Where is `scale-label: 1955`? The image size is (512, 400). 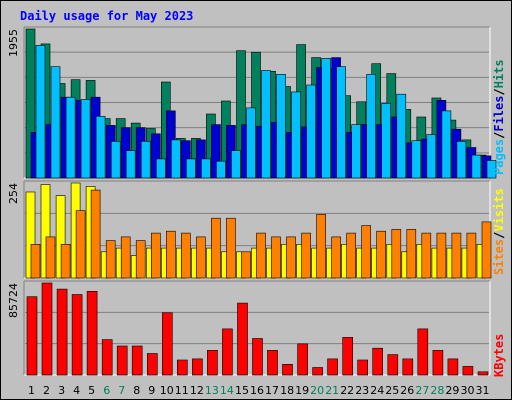 scale-label: 1955 is located at coordinates (13, 43).